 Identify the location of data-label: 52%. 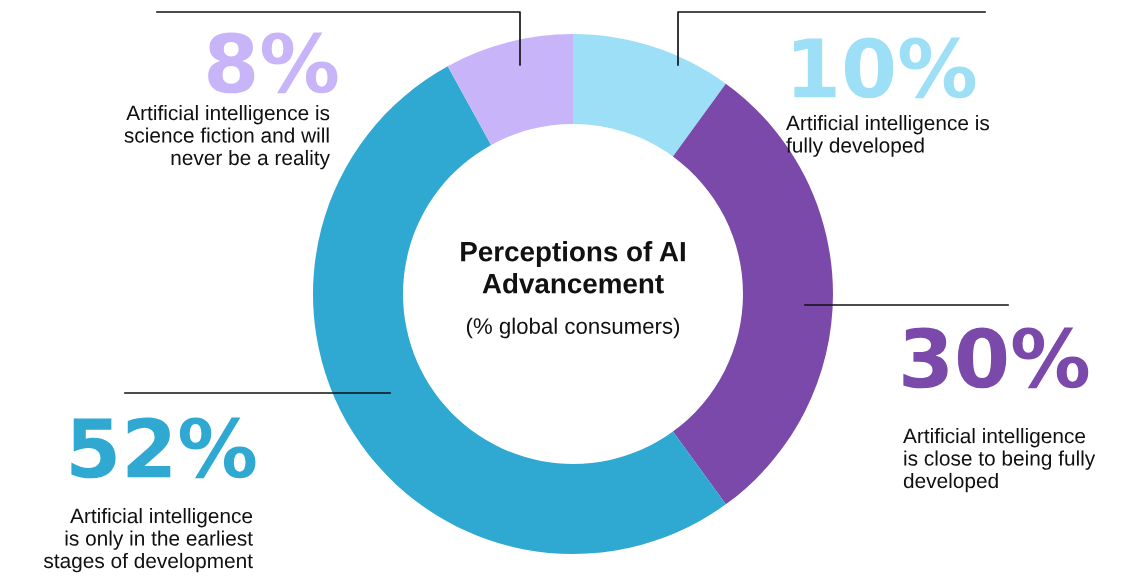
(163, 448).